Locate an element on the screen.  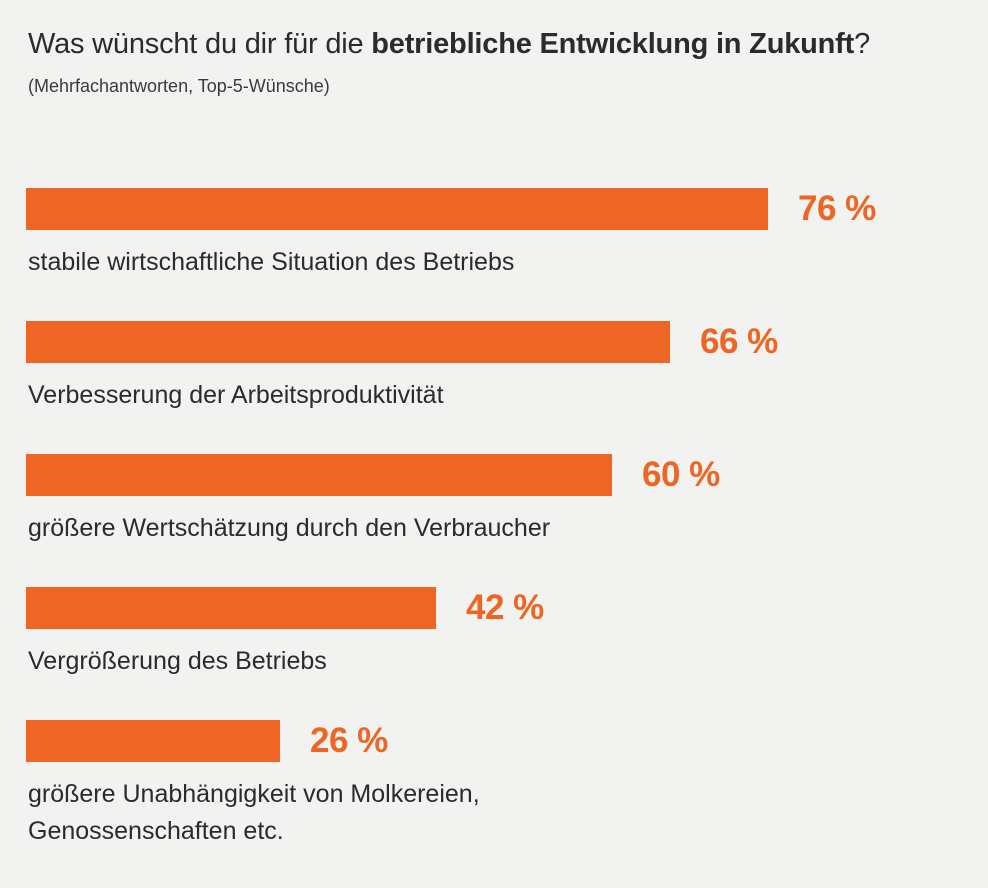
bar-category-label: Verbesserung der Arbeitsproduktivität is located at coordinates (236, 395).